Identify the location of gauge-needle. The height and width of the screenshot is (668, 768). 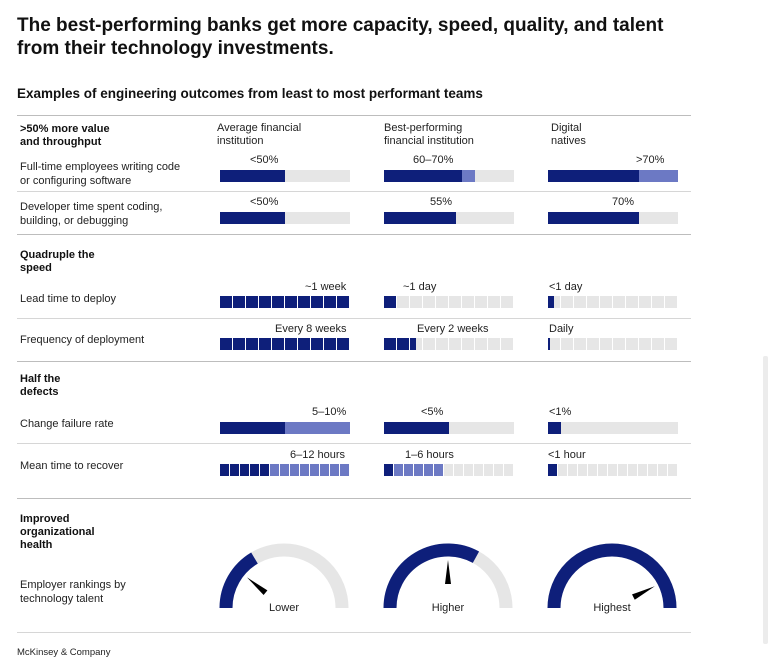
(643, 593).